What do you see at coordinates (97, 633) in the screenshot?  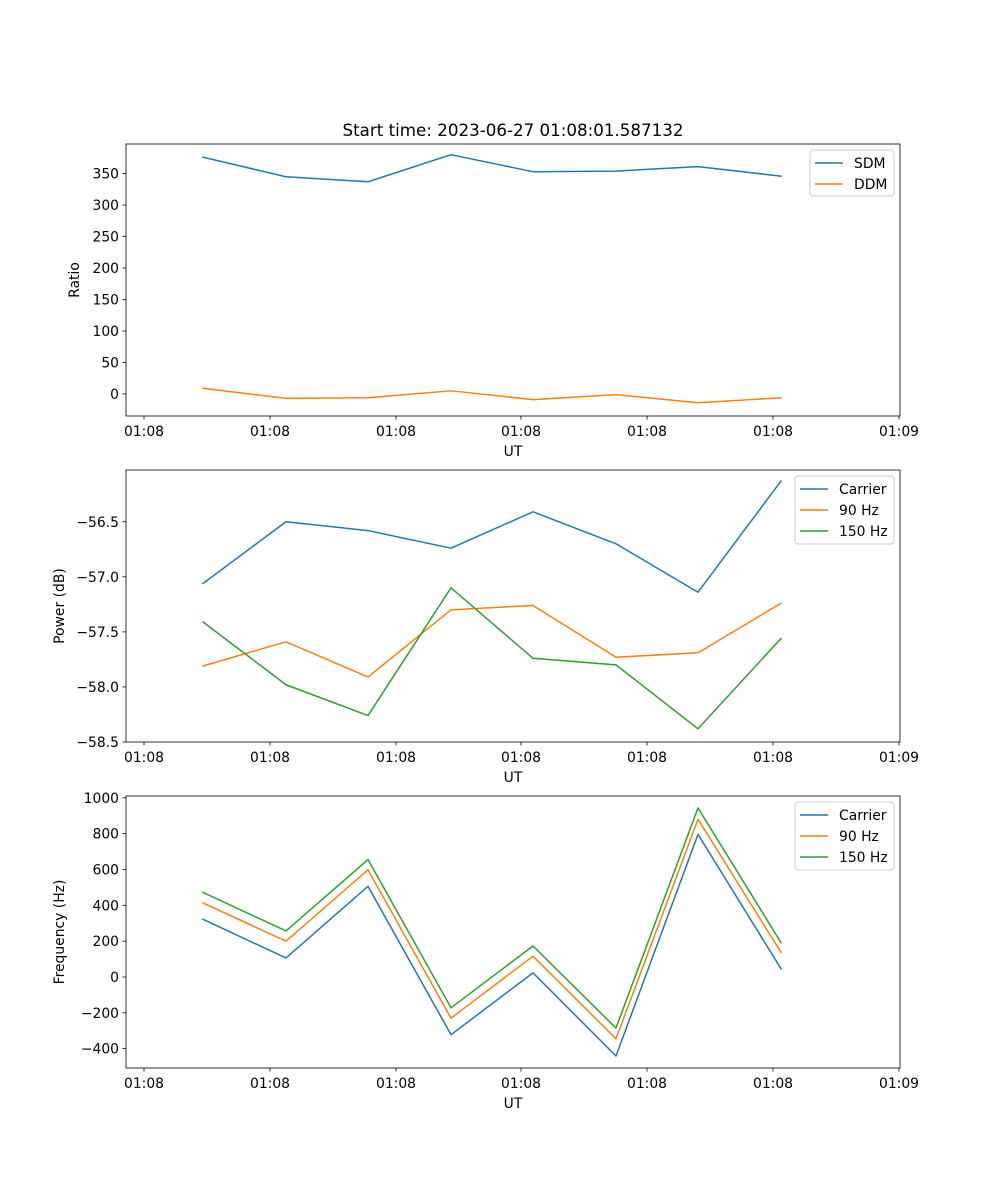 I see `y-tick-label: −57.5` at bounding box center [97, 633].